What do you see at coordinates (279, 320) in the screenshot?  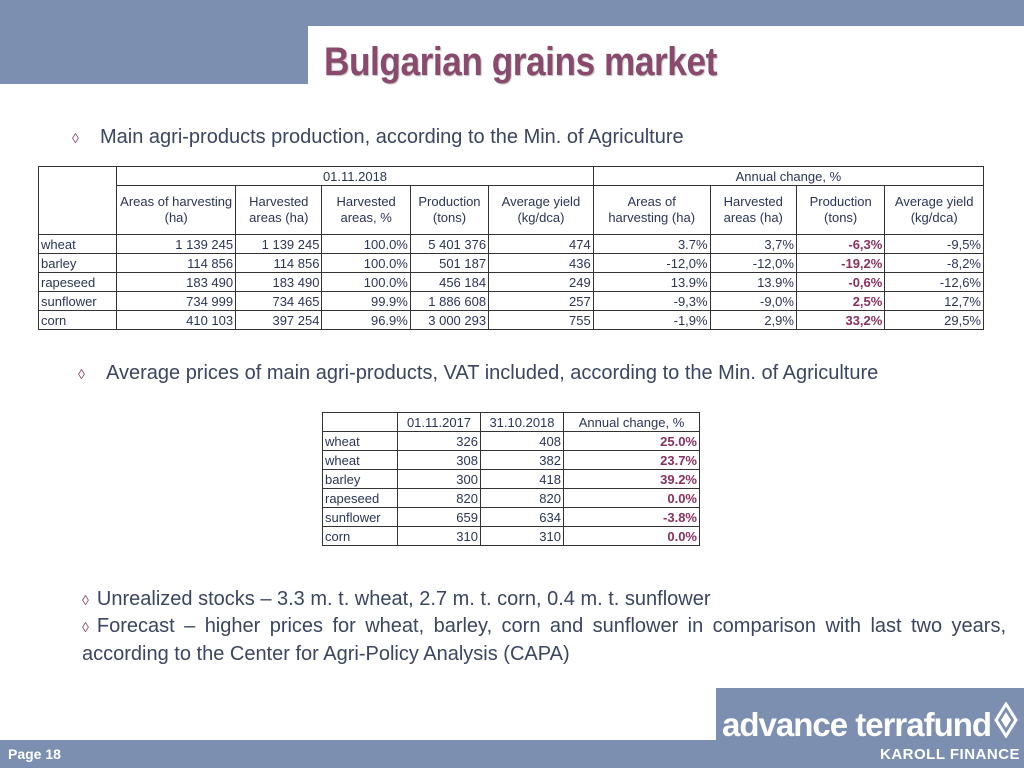 I see `cell: 397 254` at bounding box center [279, 320].